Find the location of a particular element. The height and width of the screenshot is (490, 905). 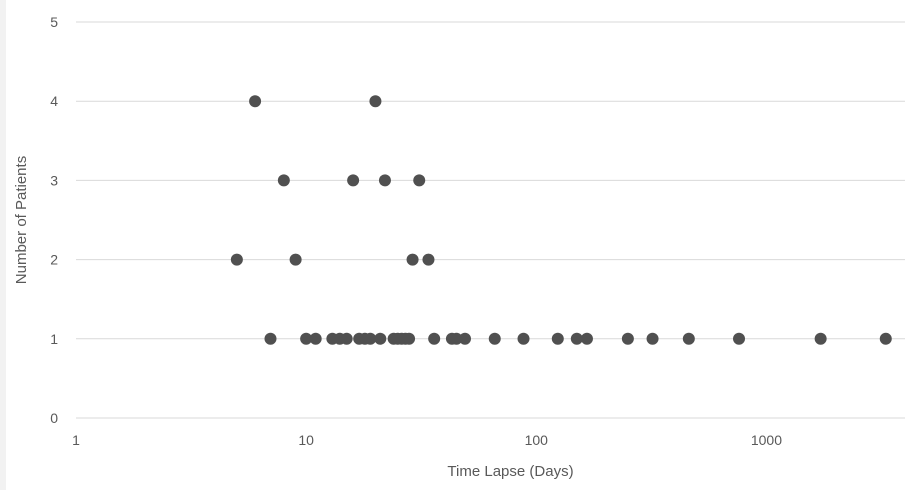

y-axis-title: Number of Patients is located at coordinates (21, 220).